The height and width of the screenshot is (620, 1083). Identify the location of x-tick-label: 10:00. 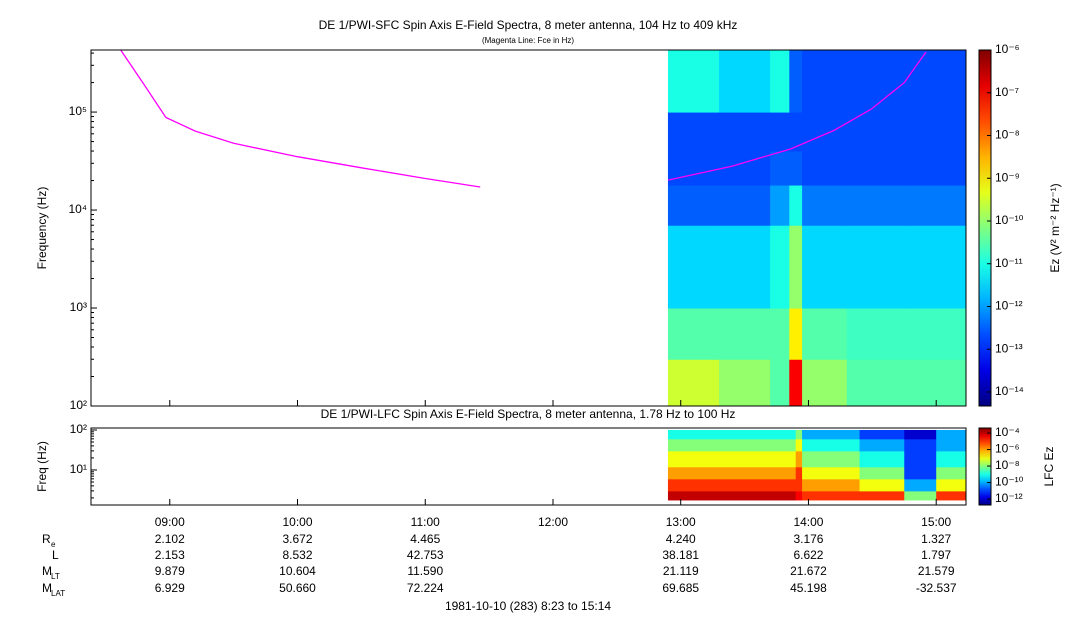
(297, 522).